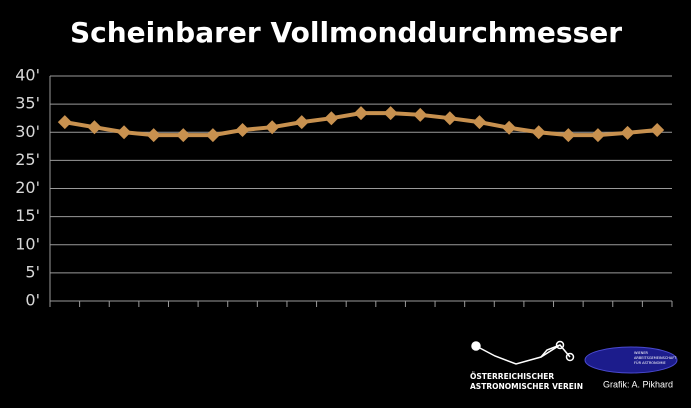 This screenshot has width=691, height=408. What do you see at coordinates (27, 243) in the screenshot?
I see `y-tick-label: 10'` at bounding box center [27, 243].